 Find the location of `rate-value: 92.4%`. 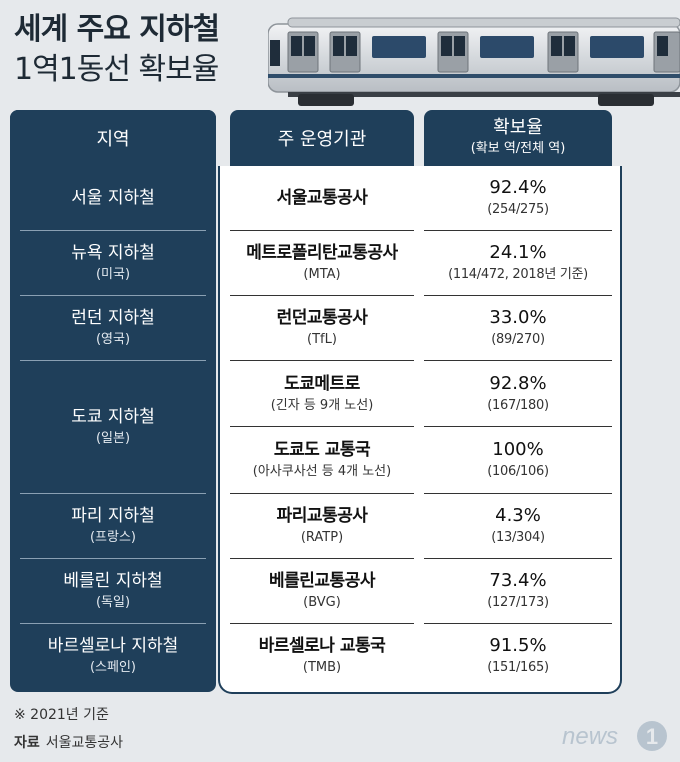

rate-value: 92.4% is located at coordinates (518, 187).